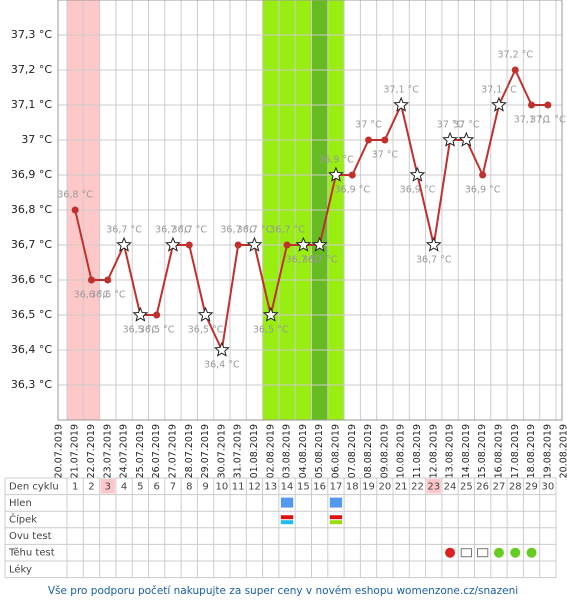 This screenshot has height=600, width=567. What do you see at coordinates (335, 451) in the screenshot?
I see `x-tick-label: 06.08.2019` at bounding box center [335, 451].